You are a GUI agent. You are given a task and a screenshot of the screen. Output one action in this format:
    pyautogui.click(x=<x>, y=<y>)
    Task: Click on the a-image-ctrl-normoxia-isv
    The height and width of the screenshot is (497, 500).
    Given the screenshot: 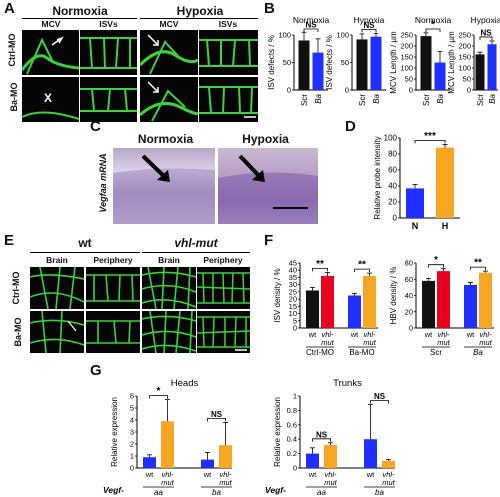 What is the action you would take?
    pyautogui.click(x=108, y=52)
    